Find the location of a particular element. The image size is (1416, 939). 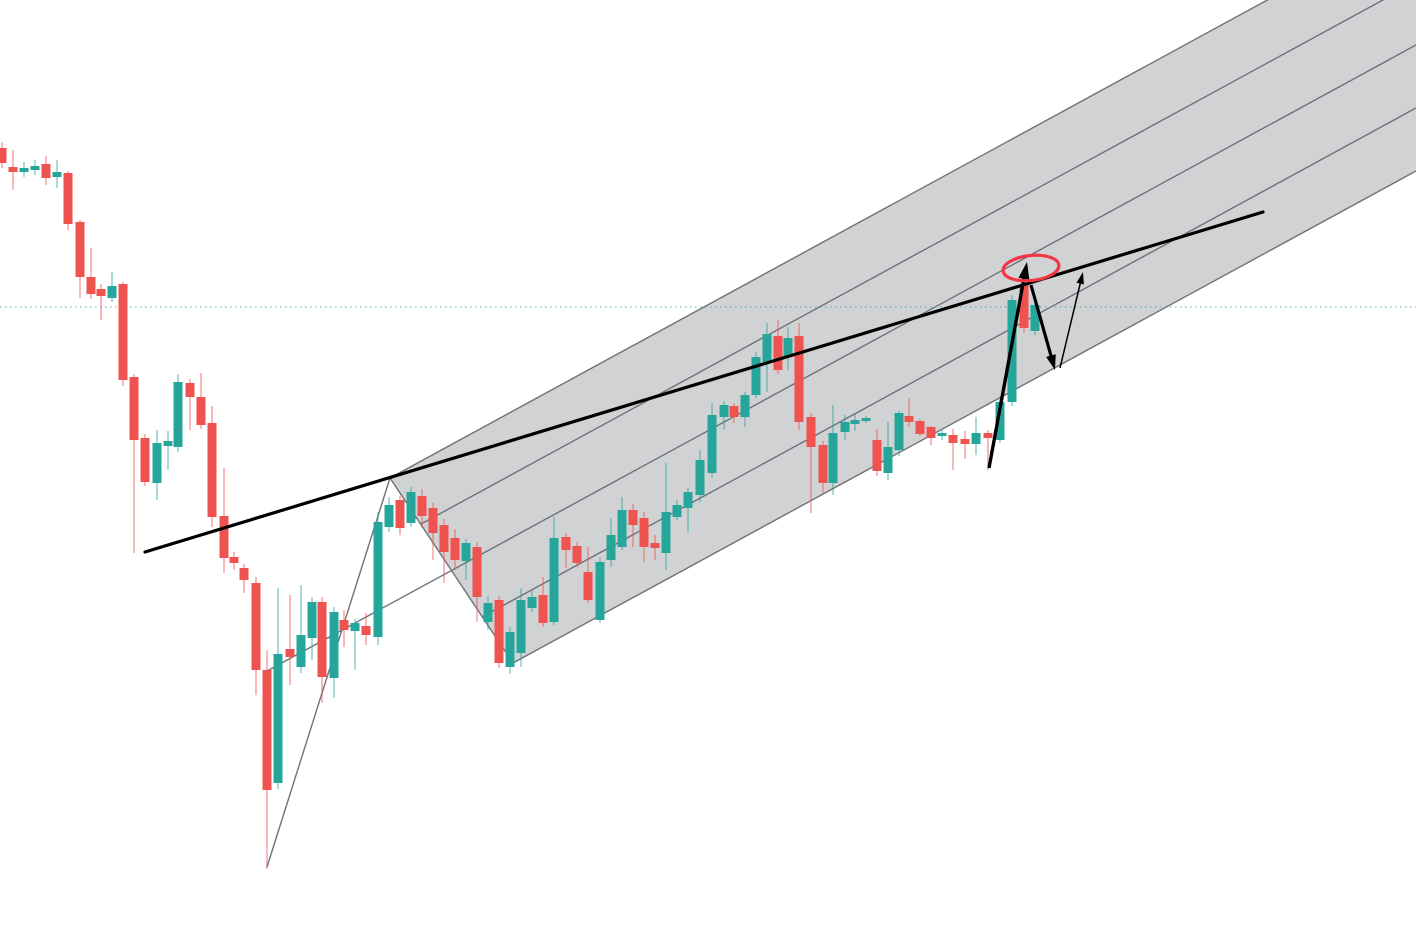

pullback-down-arrow is located at coordinates (1042, 327).